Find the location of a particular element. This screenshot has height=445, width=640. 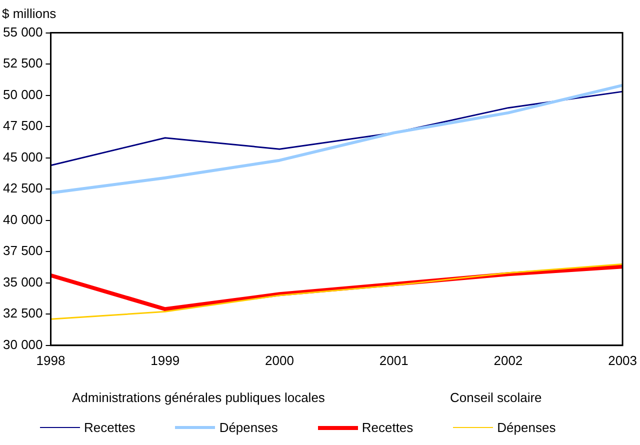

x-tick-label: 2001 is located at coordinates (393, 360).